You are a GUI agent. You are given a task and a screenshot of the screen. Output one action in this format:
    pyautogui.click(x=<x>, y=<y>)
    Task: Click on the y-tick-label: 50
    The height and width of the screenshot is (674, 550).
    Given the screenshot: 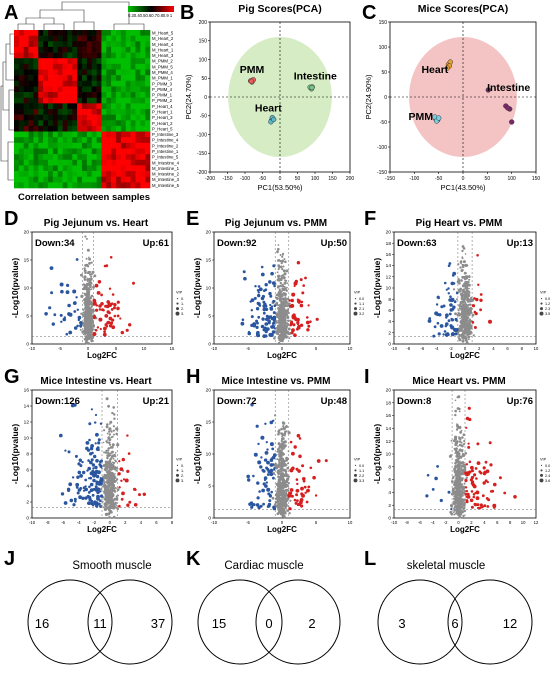 What is the action you would take?
    pyautogui.click(x=384, y=73)
    